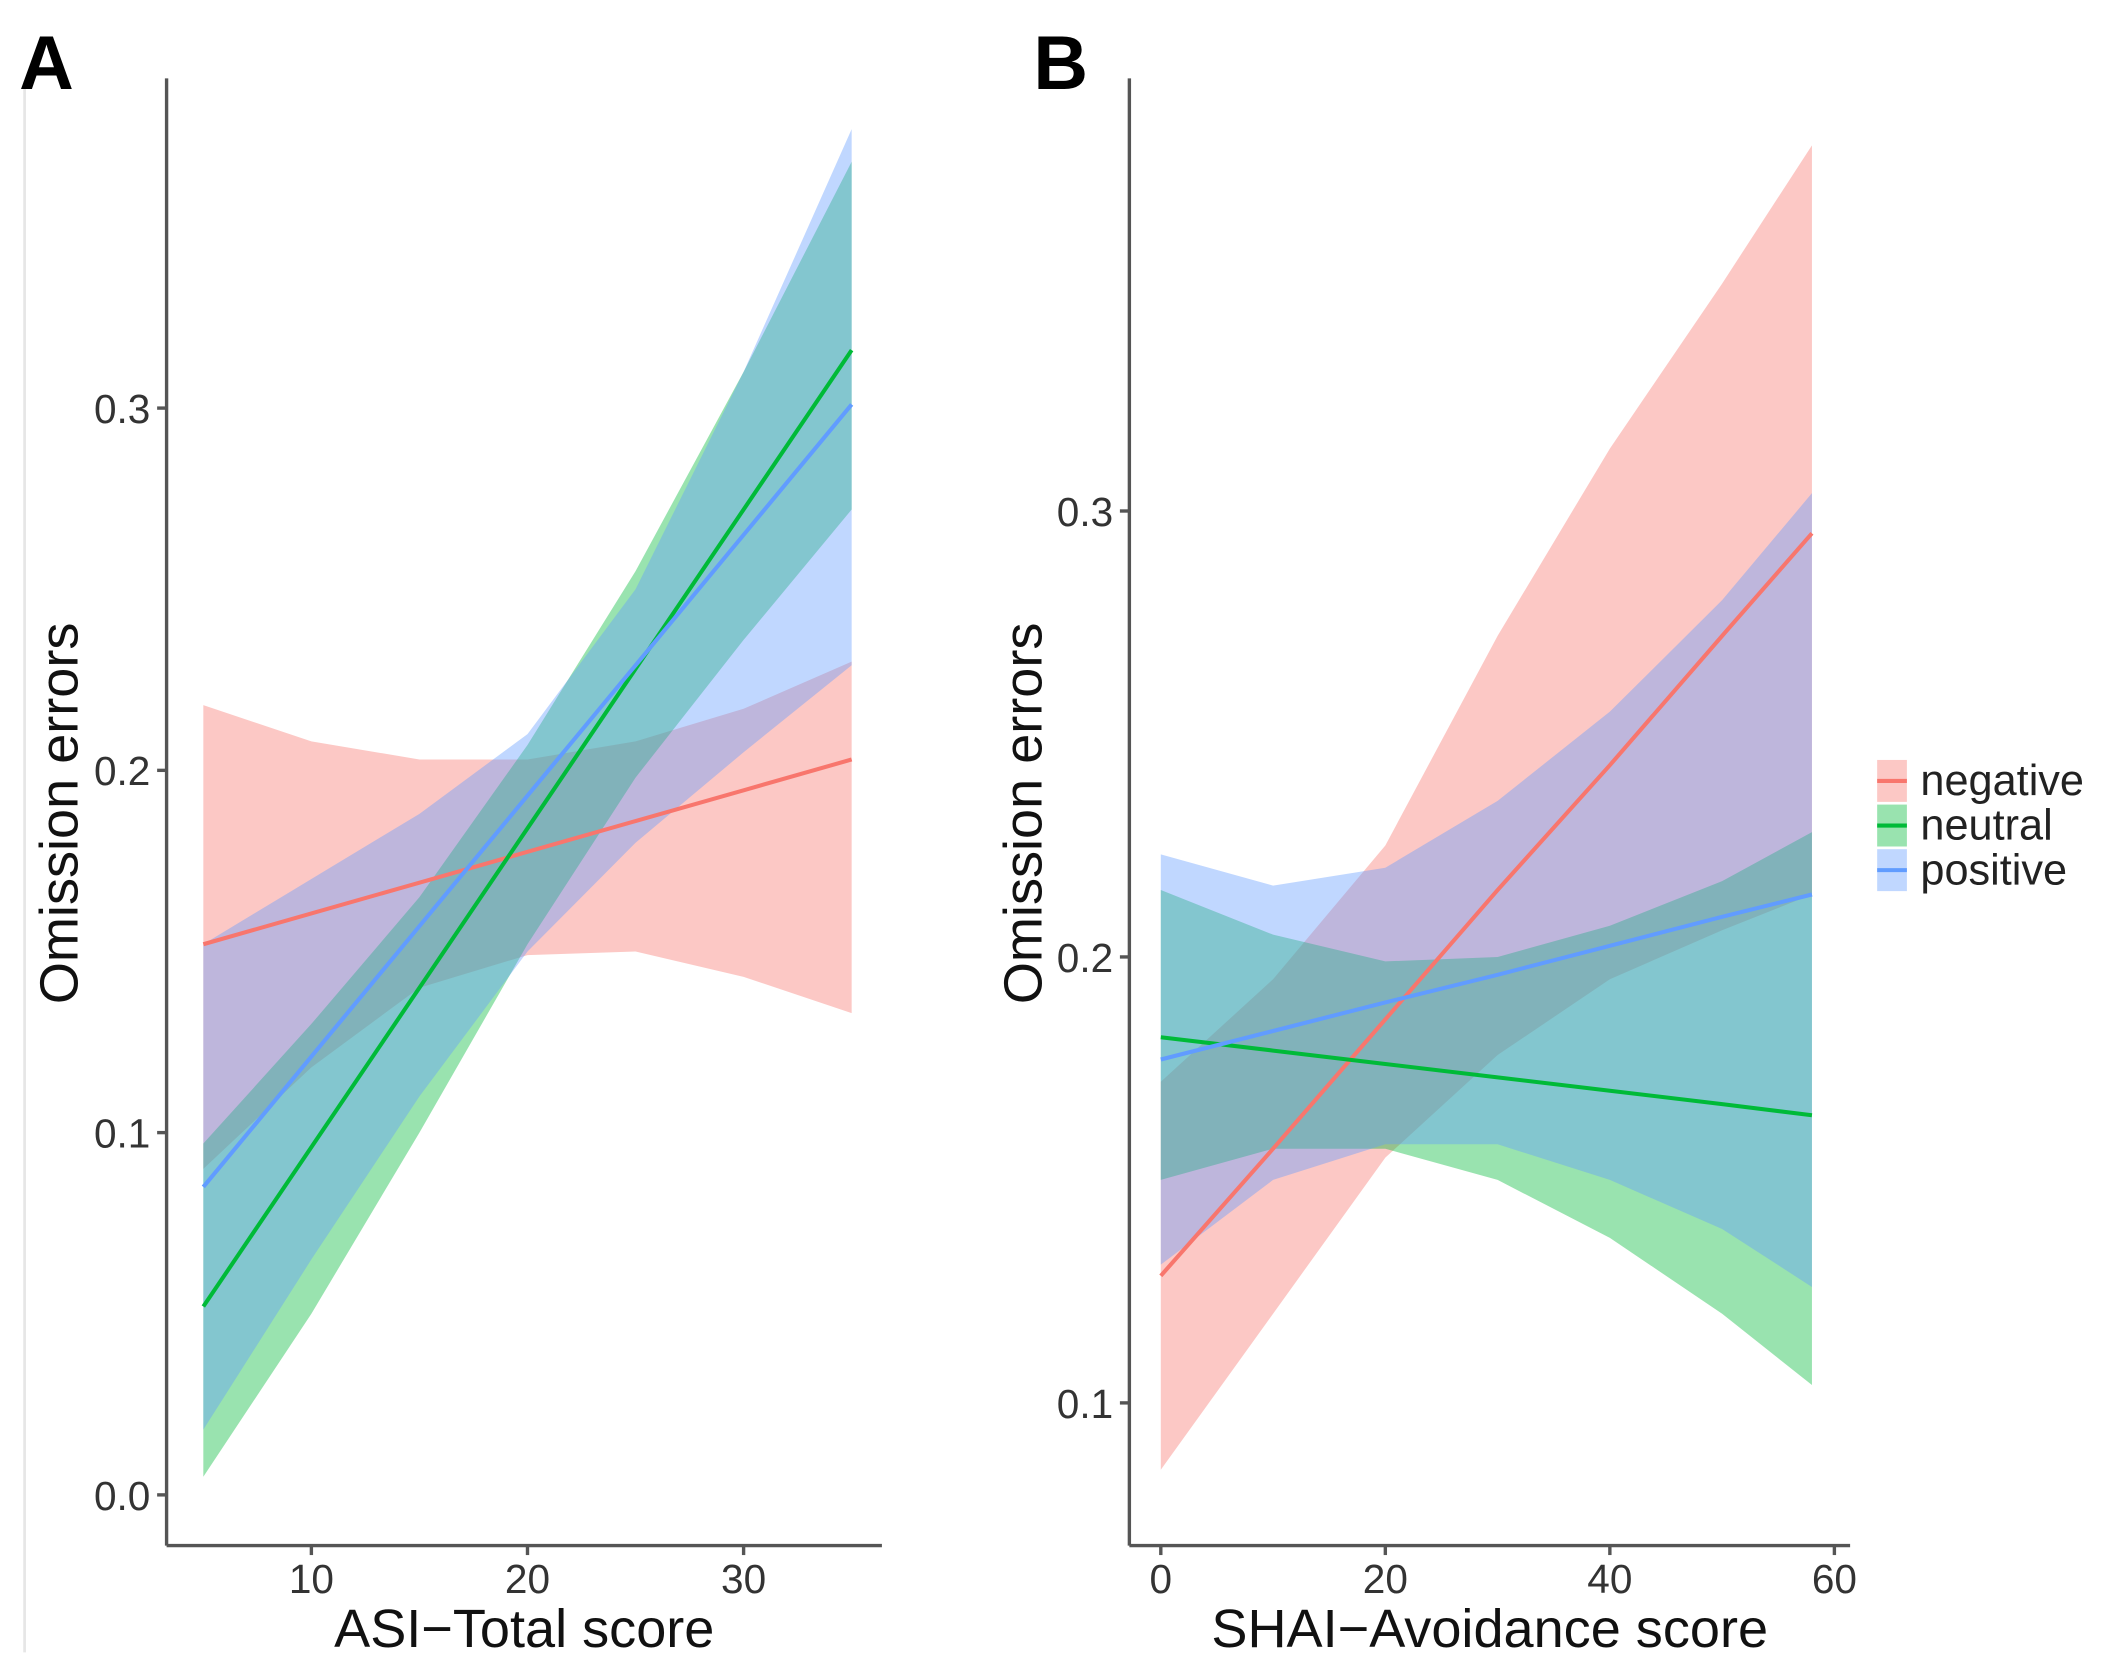  I want to click on x-tick-label: 0, so click(1161, 1579).